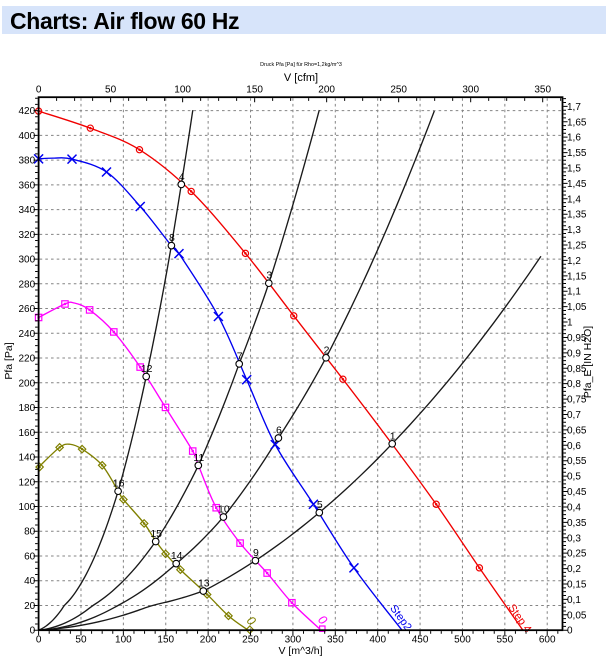 This screenshot has height=661, width=606. Describe the element at coordinates (9, 360) in the screenshot. I see `svg-text: Pfa [Pa]` at that location.